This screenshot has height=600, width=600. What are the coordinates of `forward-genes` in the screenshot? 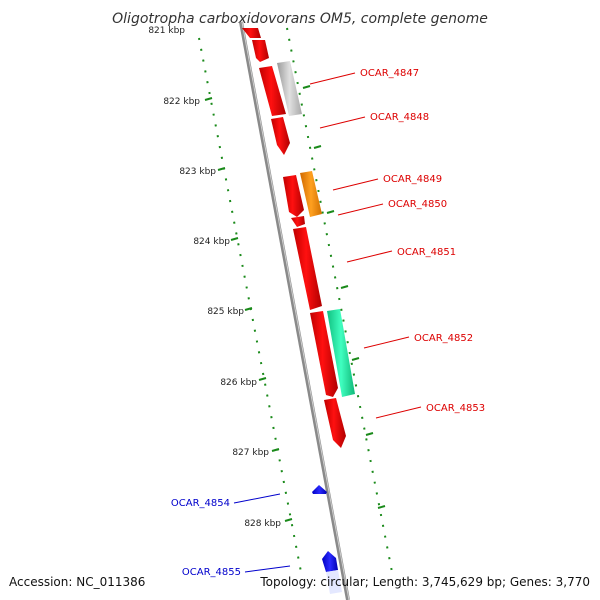 It's located at (294, 238).